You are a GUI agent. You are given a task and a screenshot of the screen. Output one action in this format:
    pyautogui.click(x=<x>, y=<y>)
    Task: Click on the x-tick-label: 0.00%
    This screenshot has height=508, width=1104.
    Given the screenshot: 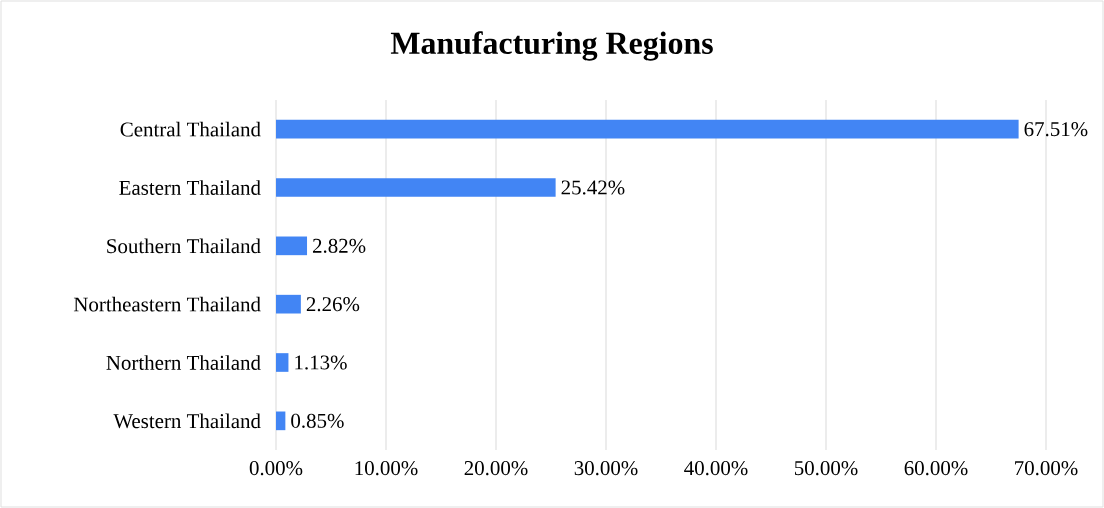 What is the action you would take?
    pyautogui.click(x=276, y=468)
    